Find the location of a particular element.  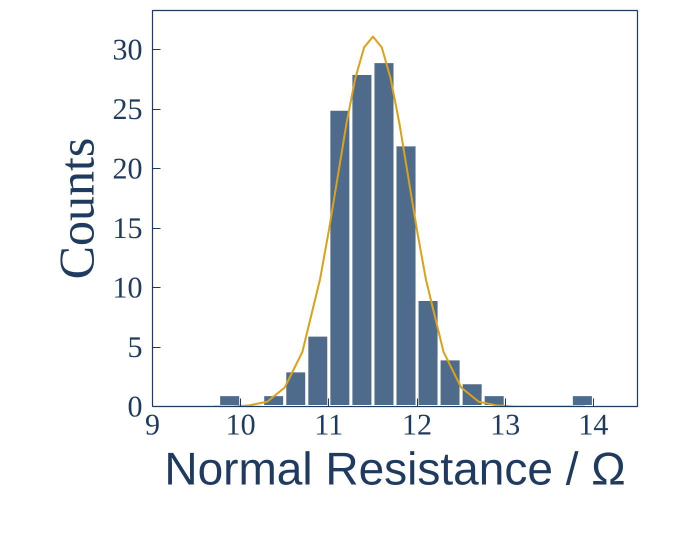

y-tick-label: 20 is located at coordinates (127, 169).